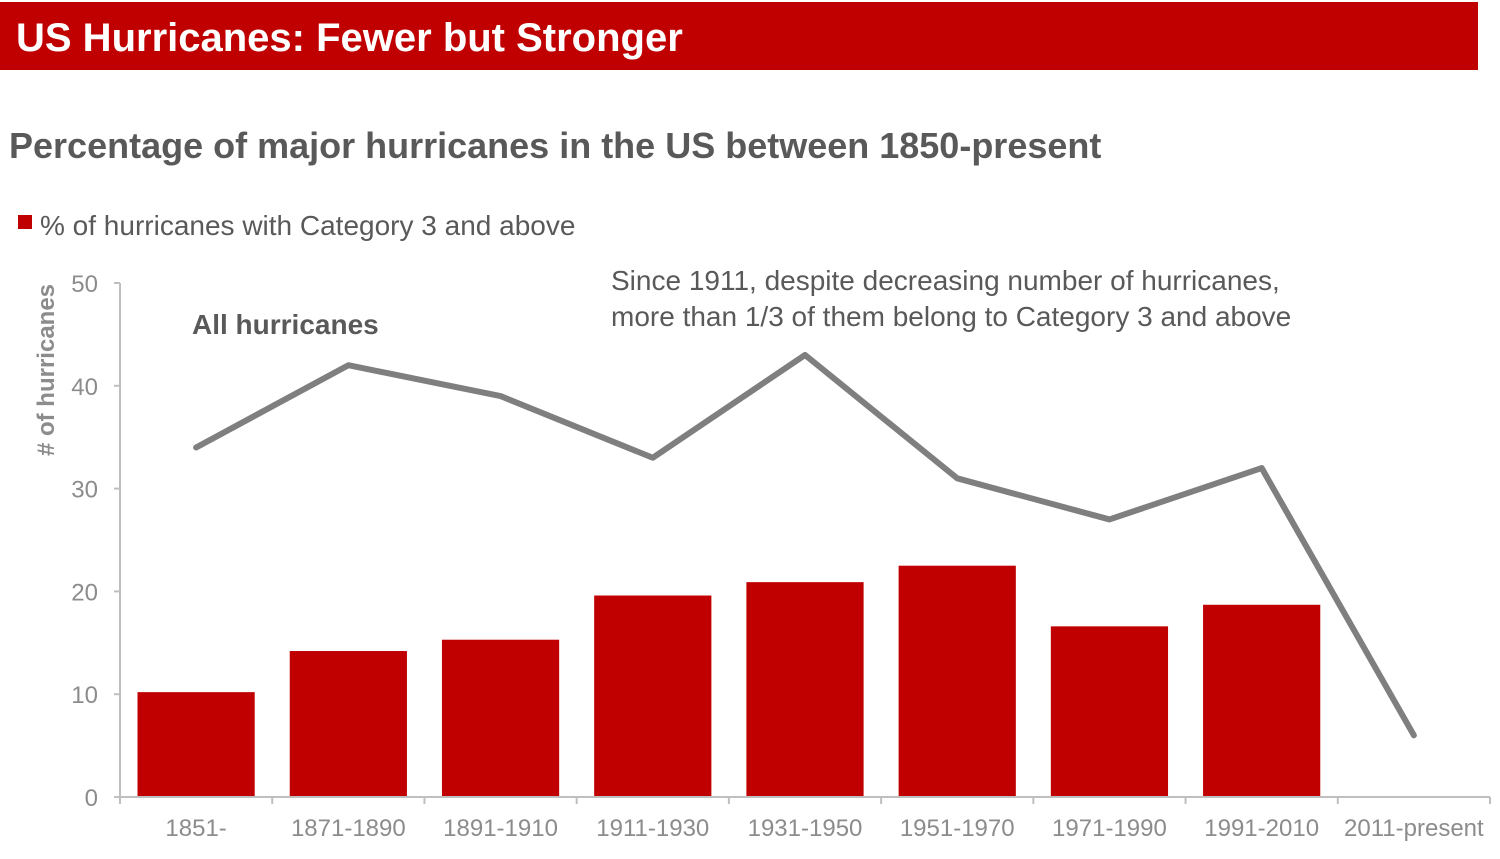 The image size is (1500, 859). Describe the element at coordinates (84, 284) in the screenshot. I see `y-tick-label-50: 50` at that location.